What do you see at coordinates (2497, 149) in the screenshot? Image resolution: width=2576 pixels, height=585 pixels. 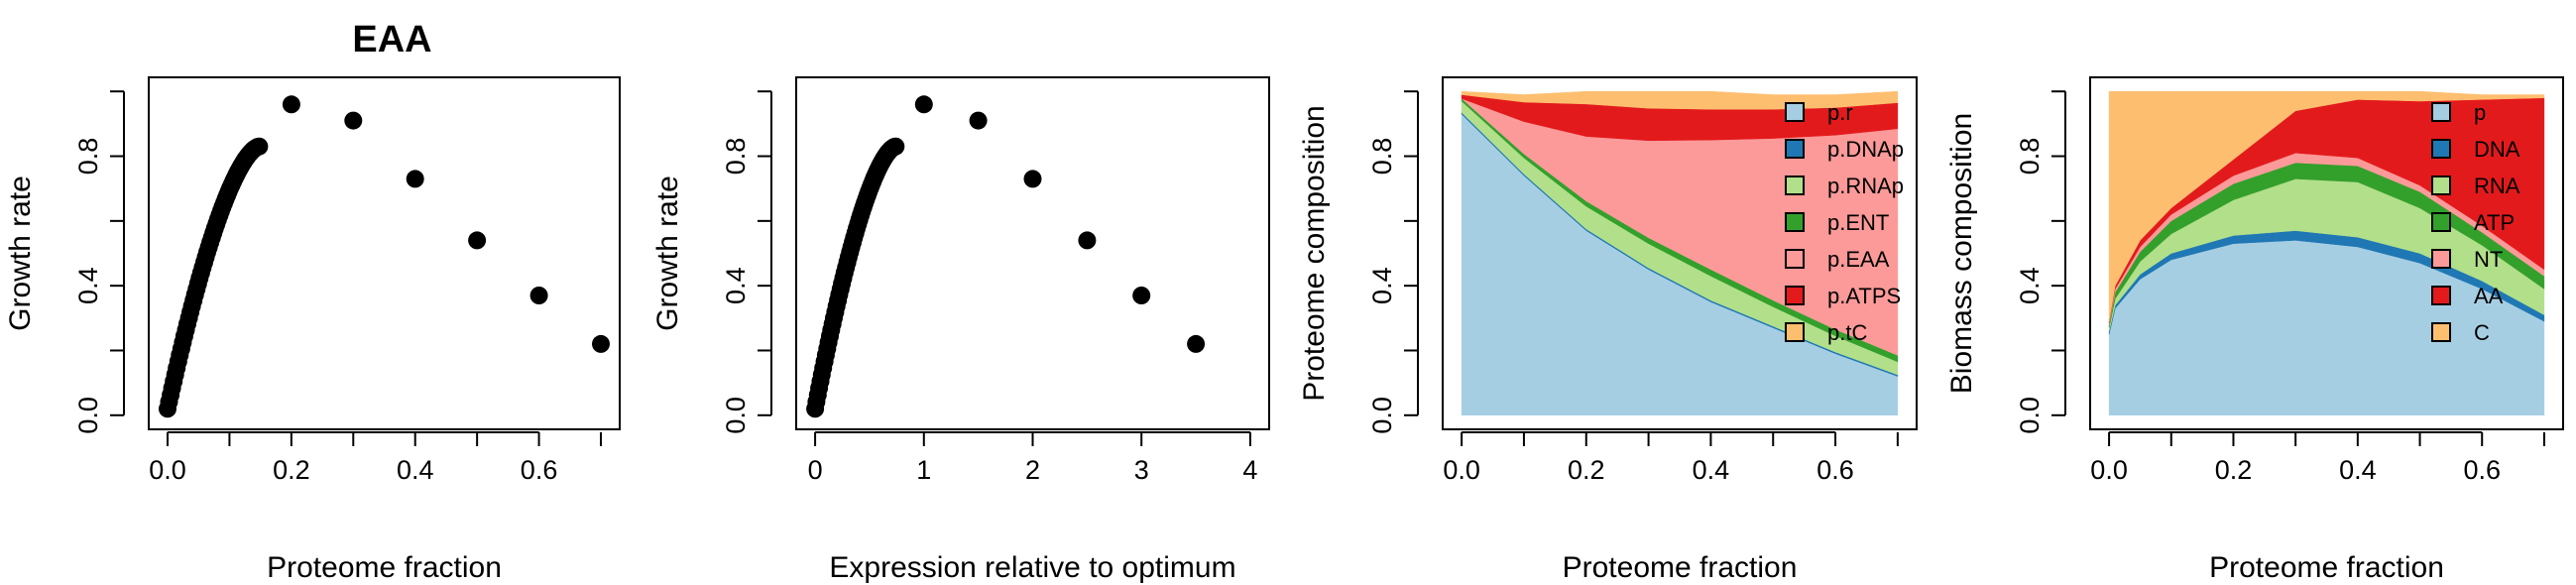 I see `legend-label-DNA: DNA` at bounding box center [2497, 149].